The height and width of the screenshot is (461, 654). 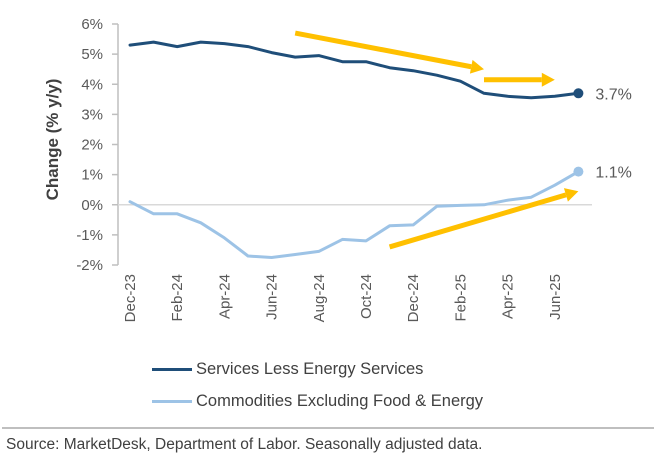 What do you see at coordinates (130, 298) in the screenshot?
I see `x-tick-label: Dec-23` at bounding box center [130, 298].